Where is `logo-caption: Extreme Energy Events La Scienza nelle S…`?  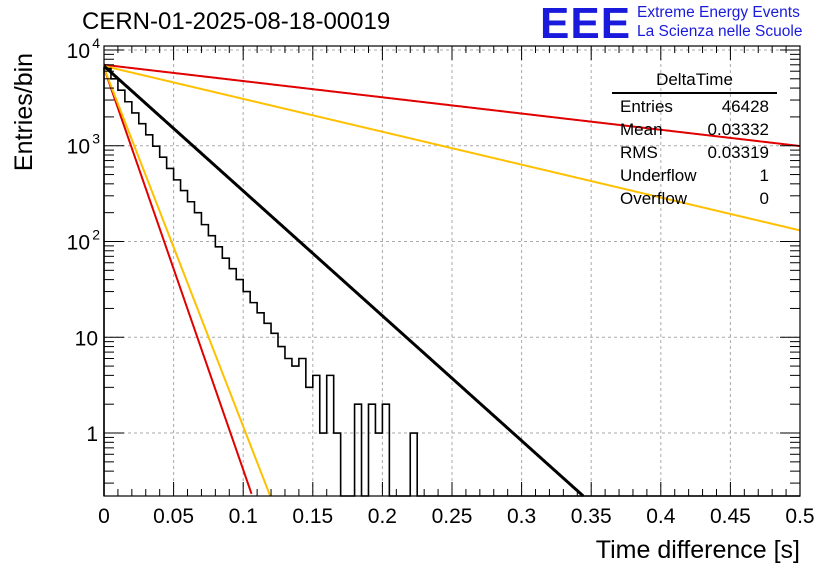
logo-caption: Extreme Energy Events La Scienza nelle S… is located at coordinates (719, 22).